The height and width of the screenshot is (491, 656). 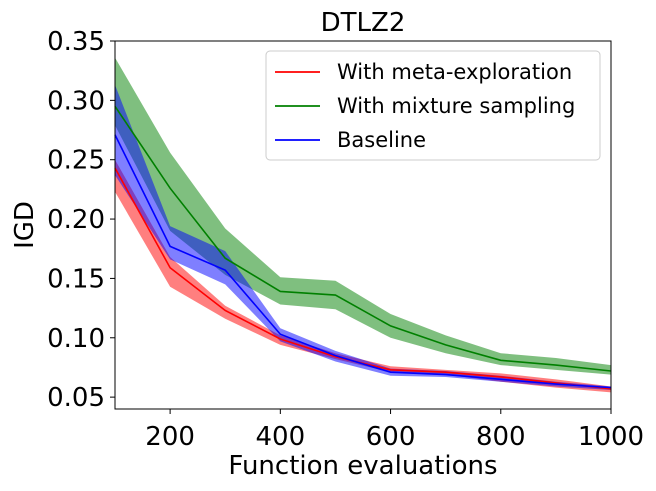 I want to click on x-tick-label: 1000, so click(x=611, y=437).